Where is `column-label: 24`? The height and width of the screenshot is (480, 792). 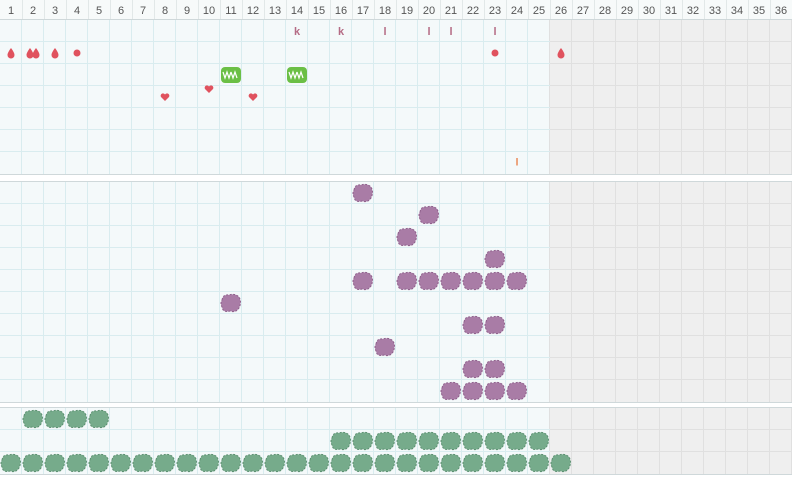
column-label: 24 is located at coordinates (517, 11).